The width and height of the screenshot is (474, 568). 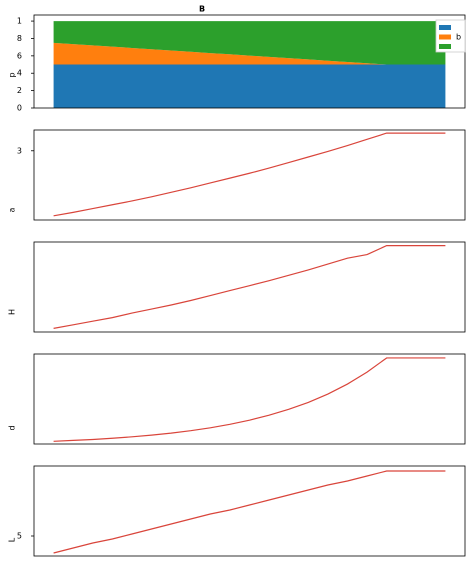 What do you see at coordinates (202, 9) in the screenshot?
I see `chart-title: B` at bounding box center [202, 9].